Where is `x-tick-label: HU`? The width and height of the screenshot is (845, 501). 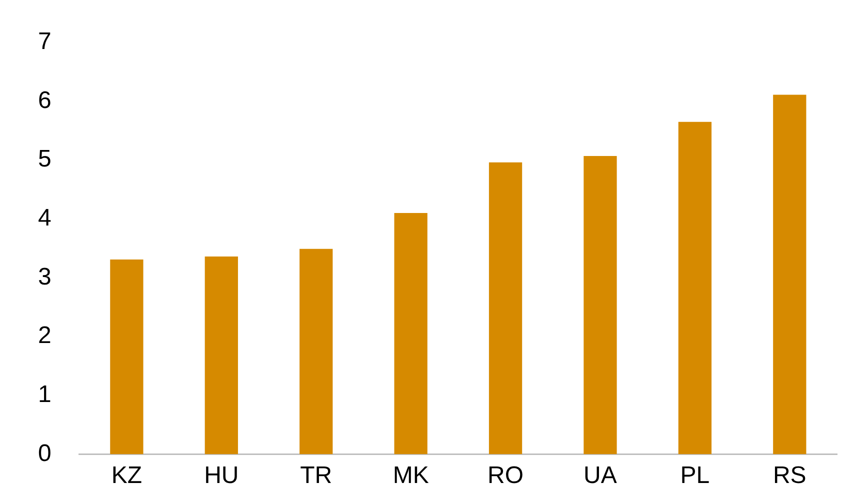 x-tick-label: HU is located at coordinates (221, 476).